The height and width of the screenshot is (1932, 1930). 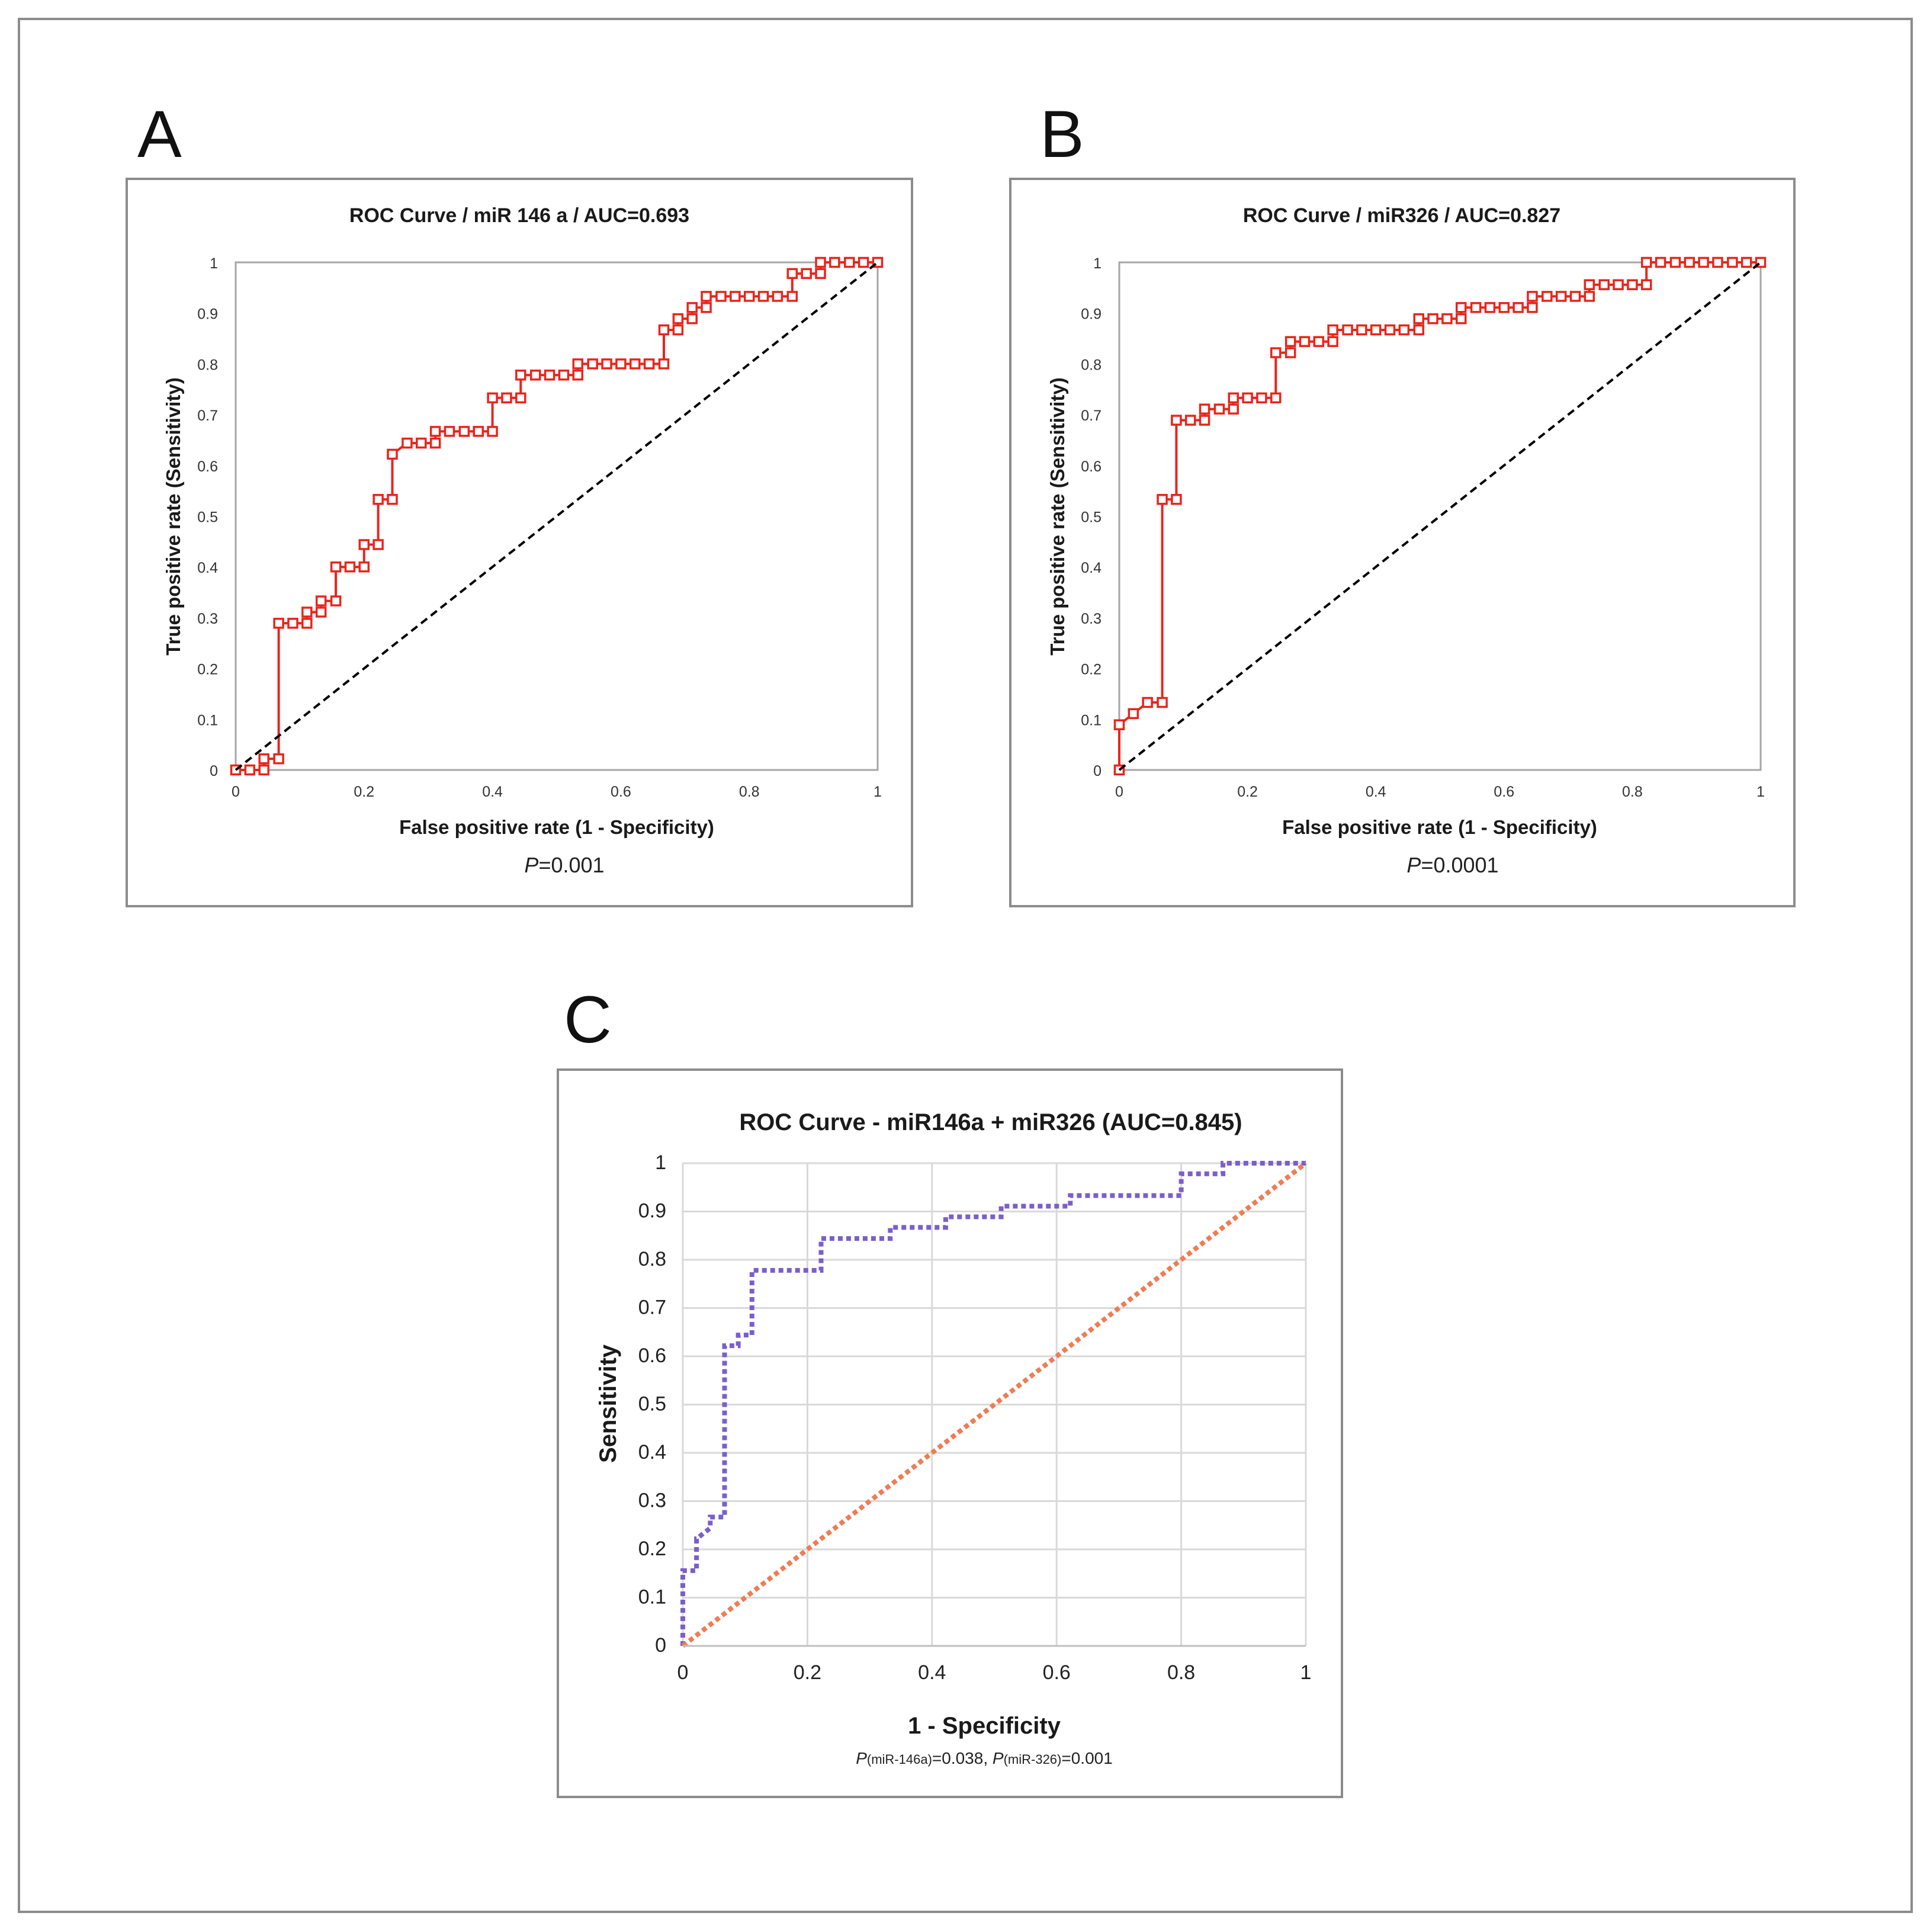 What do you see at coordinates (1091, 517) in the screenshot?
I see `panel-b-y-ticks: 0 0.1 0.2 0.3 0.4 0.5 0.6 0.7 0.8 0.9 1` at bounding box center [1091, 517].